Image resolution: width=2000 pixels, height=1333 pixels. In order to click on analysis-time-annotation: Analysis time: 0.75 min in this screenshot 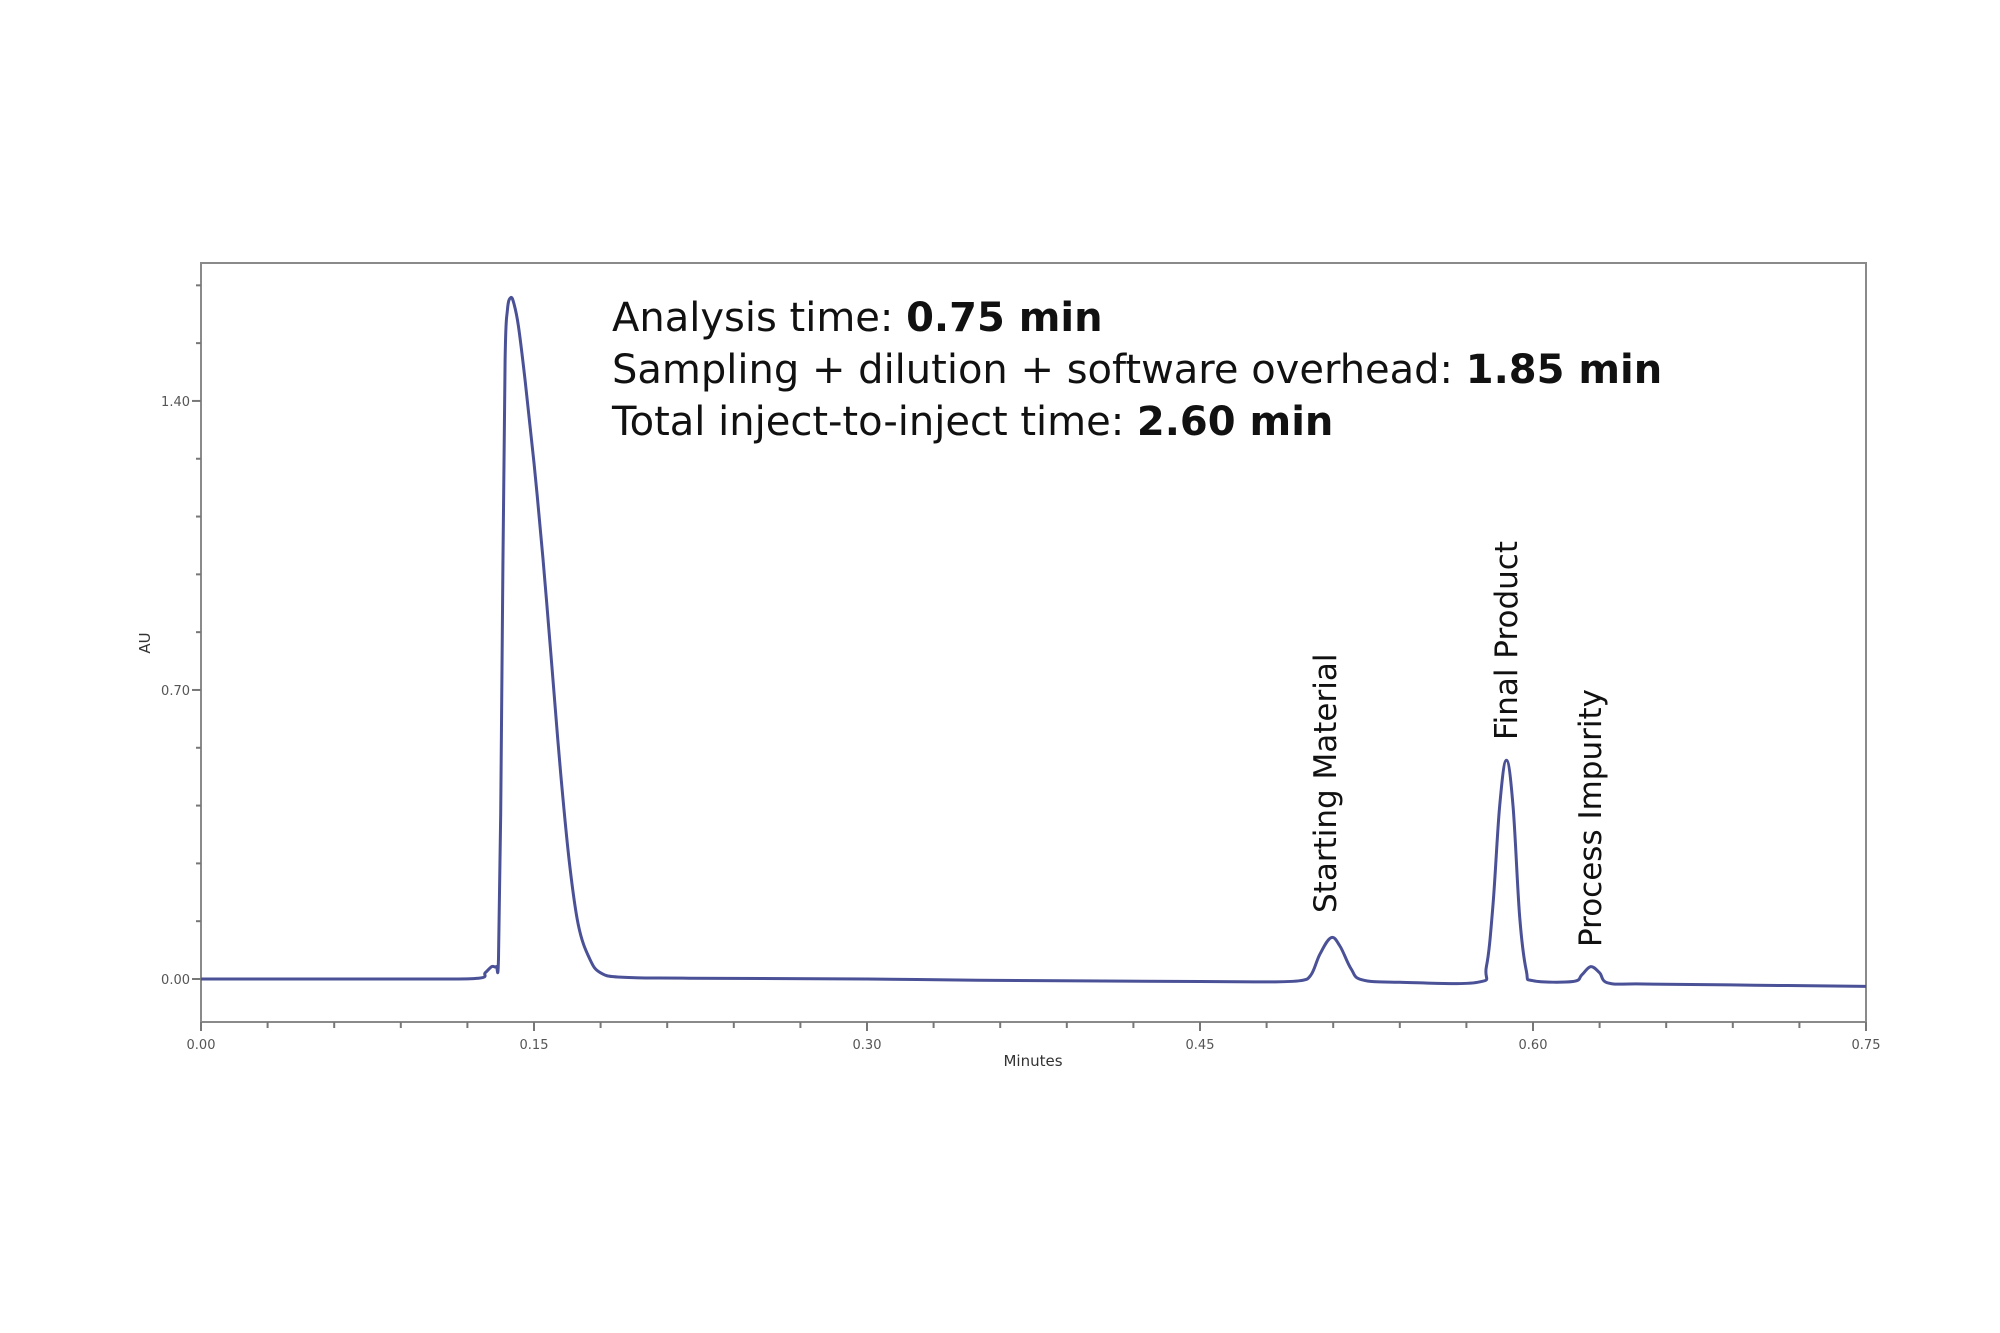, I will do `click(857, 318)`.